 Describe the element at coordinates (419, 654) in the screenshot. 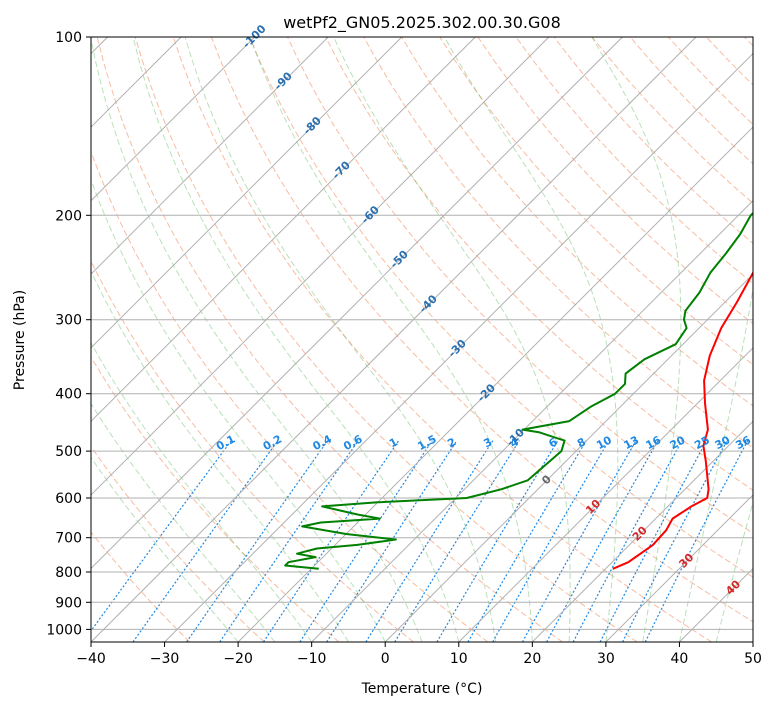

I see `x-axis: −40 −30 −20 −10 0 10 20 30 40 50` at that location.